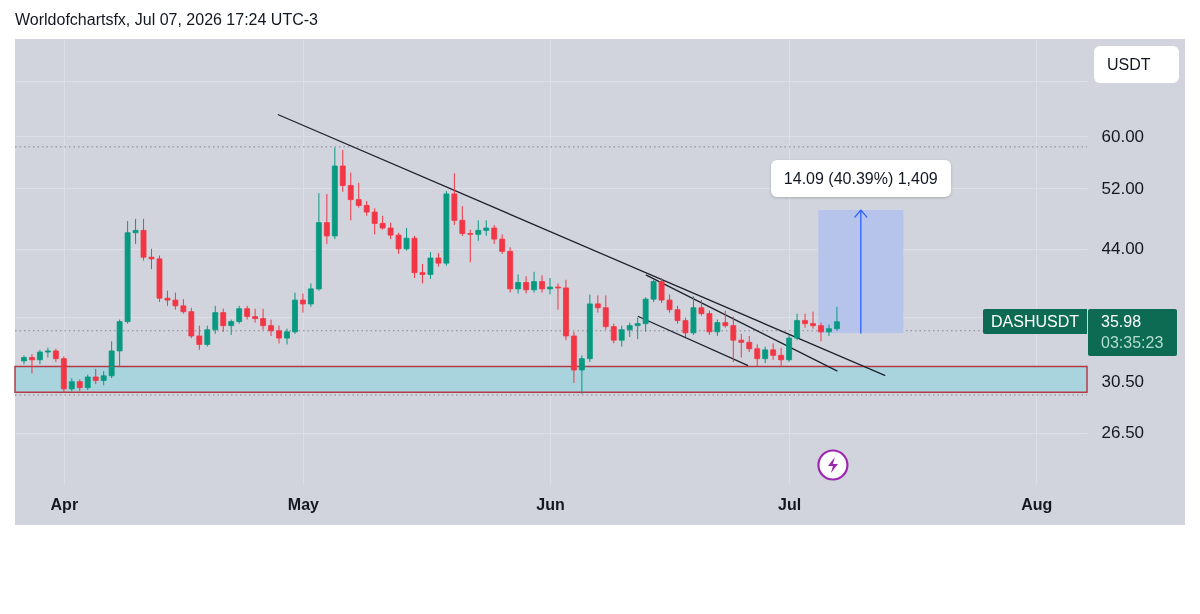 The image size is (1200, 614). What do you see at coordinates (790, 504) in the screenshot?
I see `x-tick-label: Jul` at bounding box center [790, 504].